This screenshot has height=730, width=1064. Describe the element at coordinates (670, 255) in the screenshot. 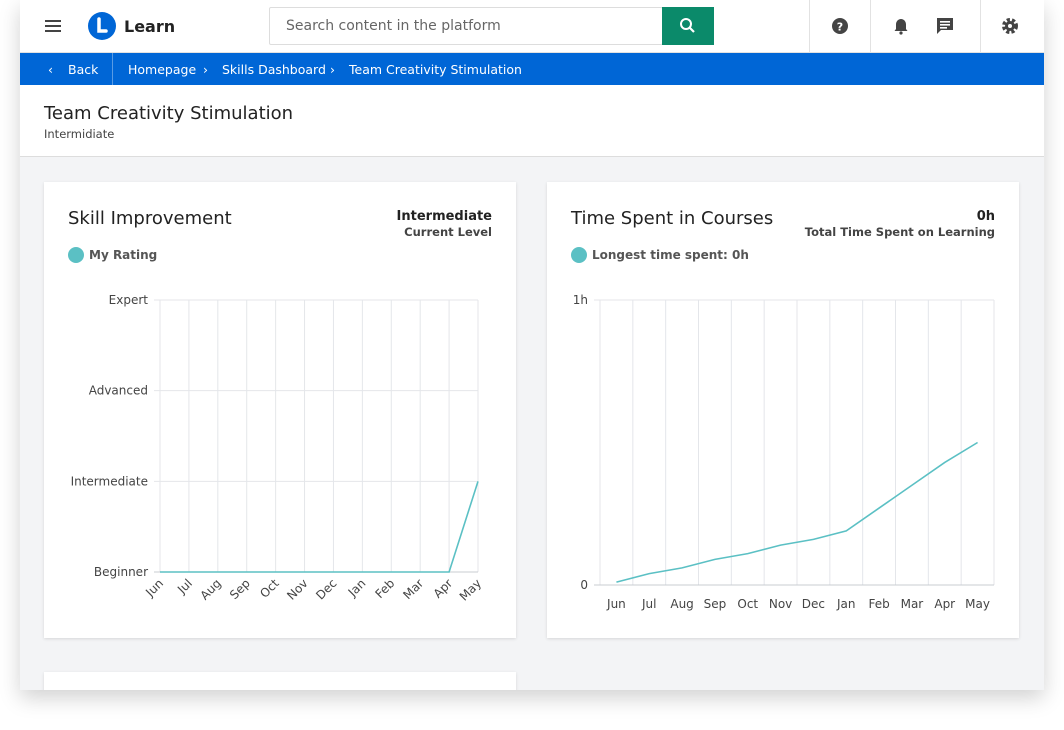

I see `legend-label: Longest time spent: 0h` at that location.